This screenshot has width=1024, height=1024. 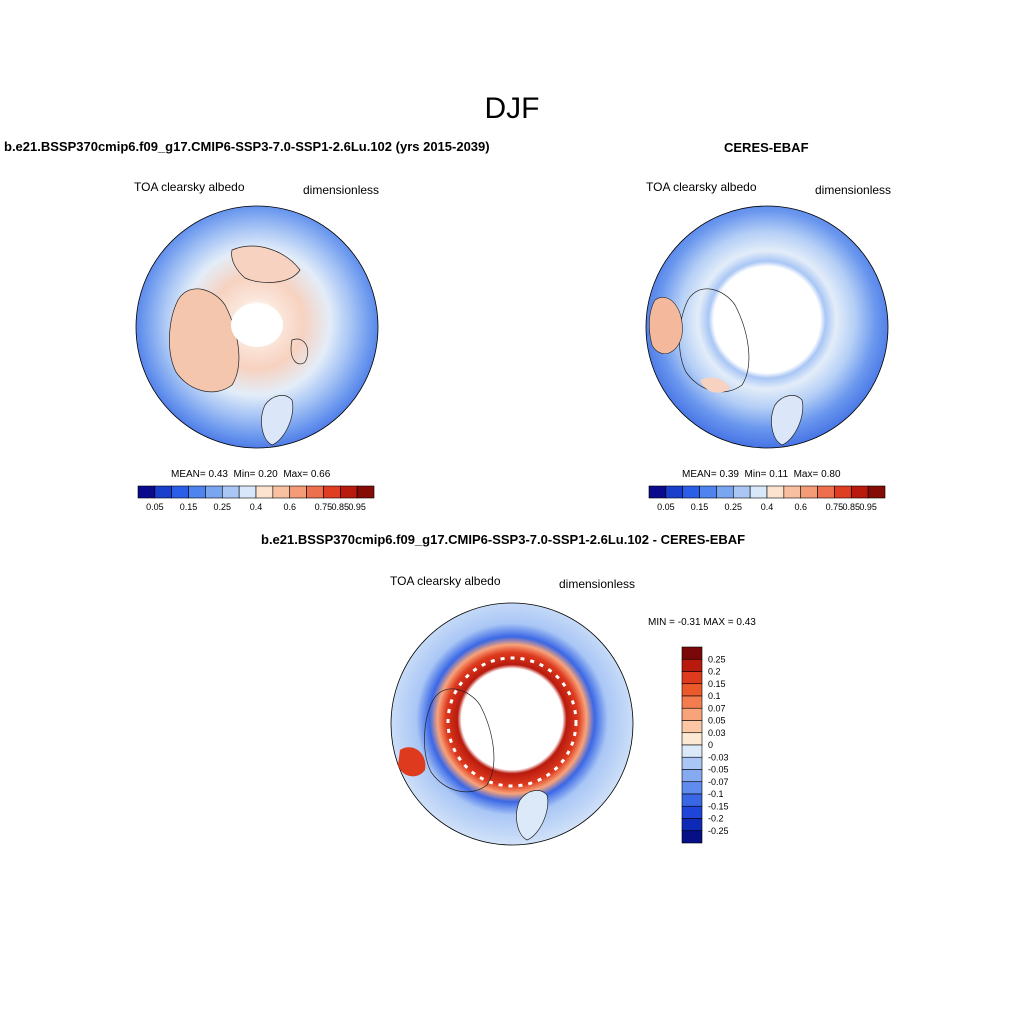 What do you see at coordinates (189, 187) in the screenshot?
I see `panel-1-variable: TOA clearsky albedo` at bounding box center [189, 187].